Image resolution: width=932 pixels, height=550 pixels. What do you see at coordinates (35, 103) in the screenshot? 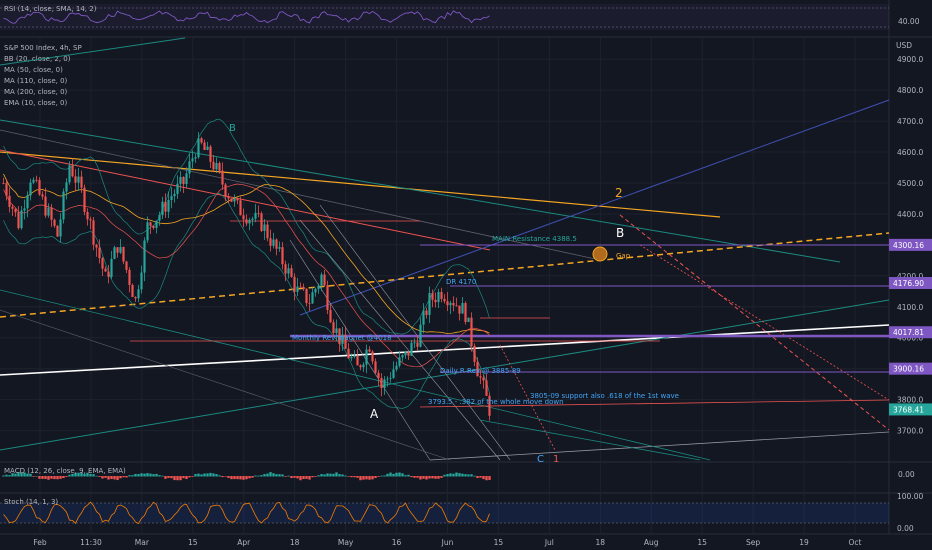
I see `ema10-legend: EMA (10, close, 0)` at bounding box center [35, 103].